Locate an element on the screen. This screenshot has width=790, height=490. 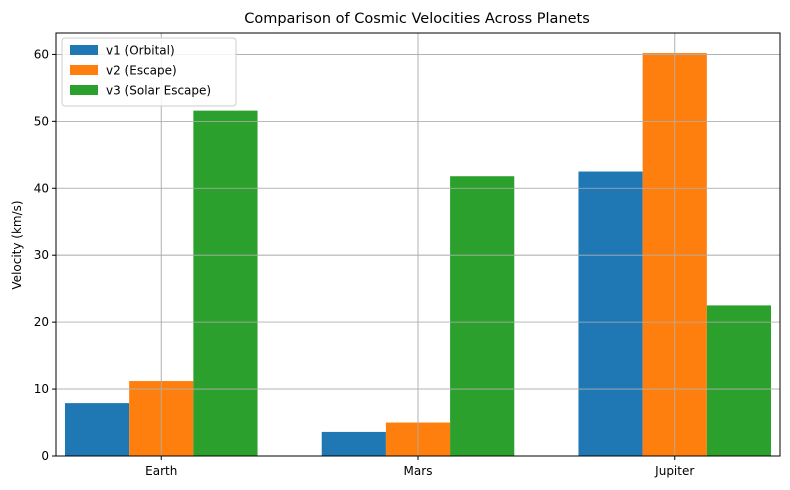
y-tick-label: 40 is located at coordinates (41, 188).